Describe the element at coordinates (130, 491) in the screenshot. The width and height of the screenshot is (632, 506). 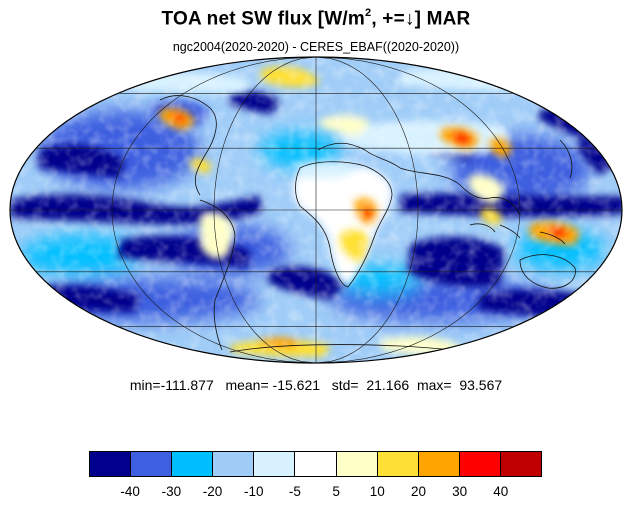
I see `colorbar-tick-label: -40` at that location.